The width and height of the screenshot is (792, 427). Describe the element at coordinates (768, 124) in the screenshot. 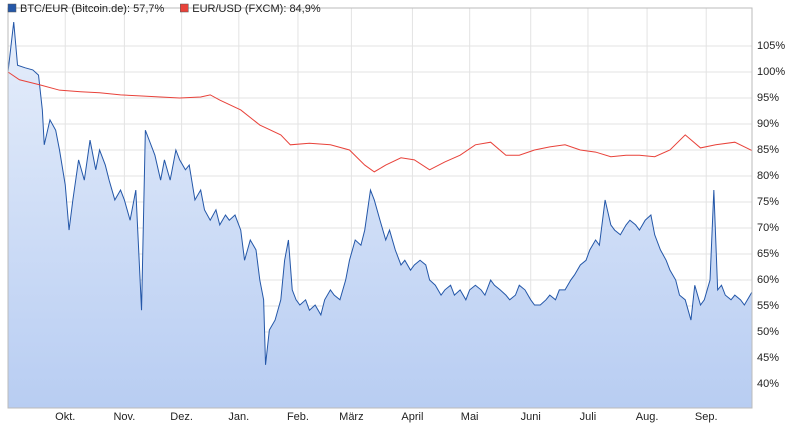

I see `y-tick-label: 90%` at that location.